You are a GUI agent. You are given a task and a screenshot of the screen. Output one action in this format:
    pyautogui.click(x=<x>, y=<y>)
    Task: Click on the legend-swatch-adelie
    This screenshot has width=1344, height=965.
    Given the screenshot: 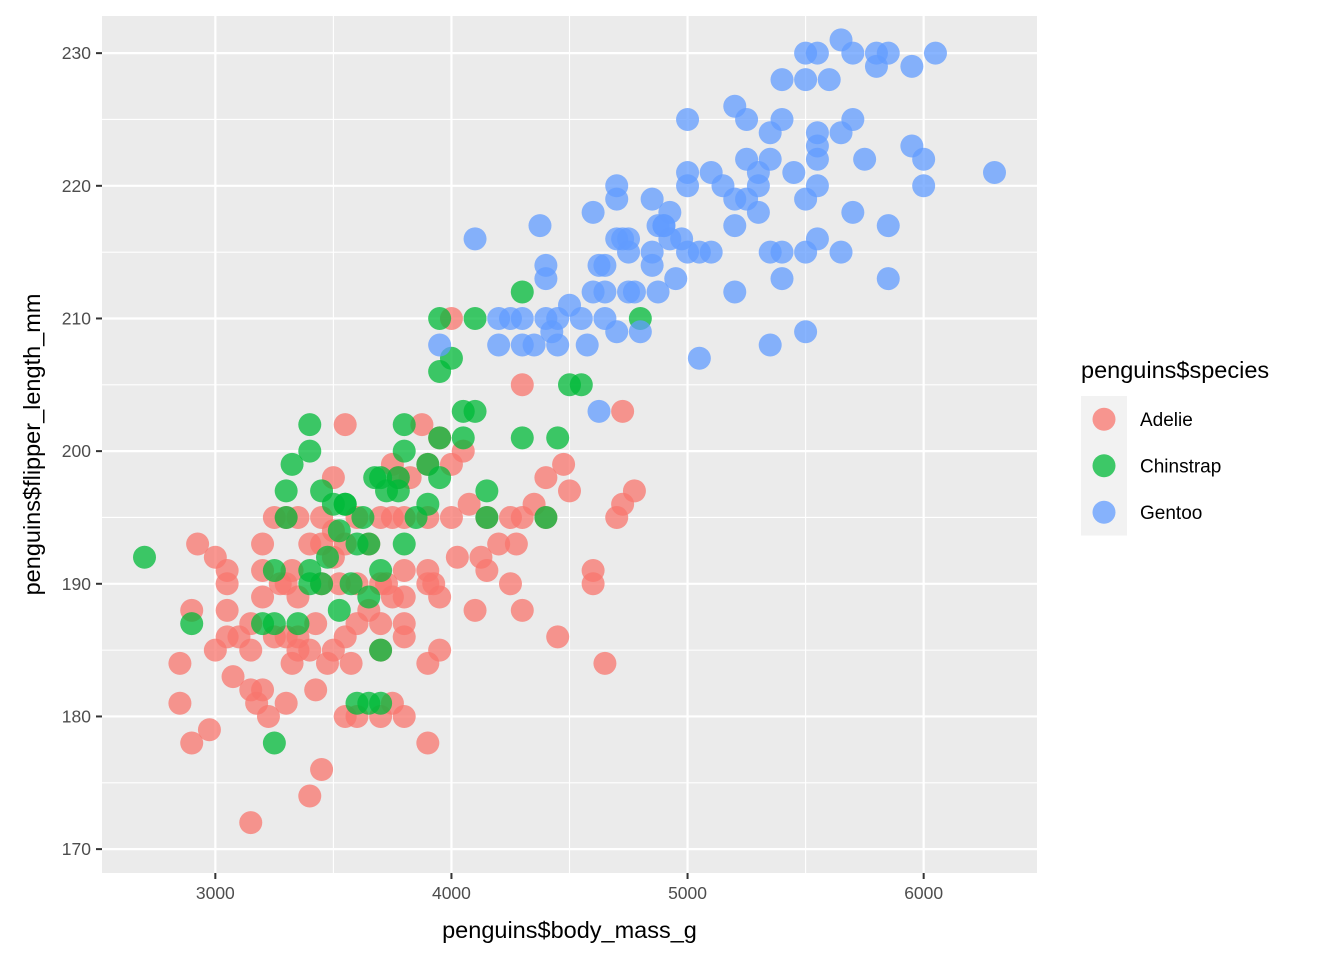 What is the action you would take?
    pyautogui.click(x=1104, y=419)
    